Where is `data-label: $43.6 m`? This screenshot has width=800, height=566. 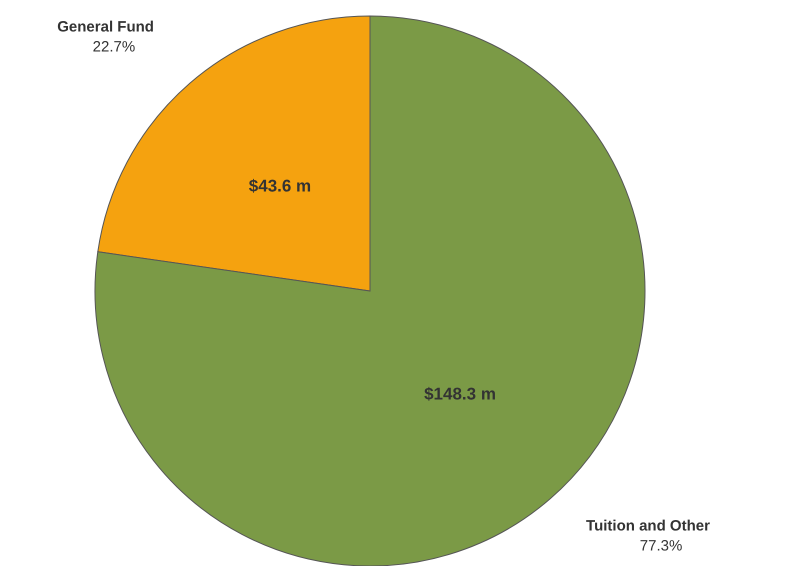 data-label: $43.6 m is located at coordinates (280, 186).